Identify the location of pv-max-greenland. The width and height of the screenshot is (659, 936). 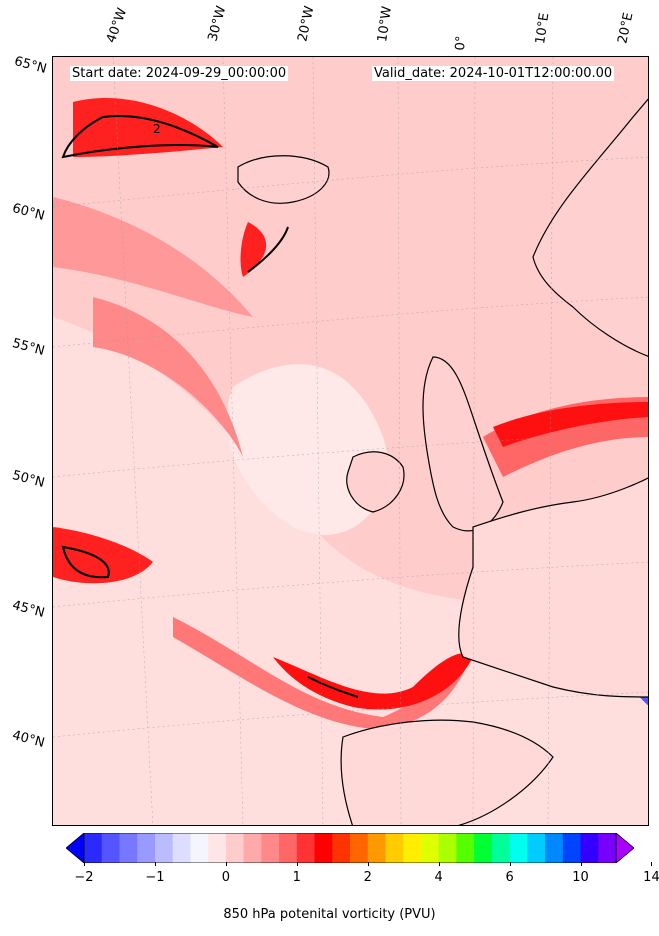
(148, 127).